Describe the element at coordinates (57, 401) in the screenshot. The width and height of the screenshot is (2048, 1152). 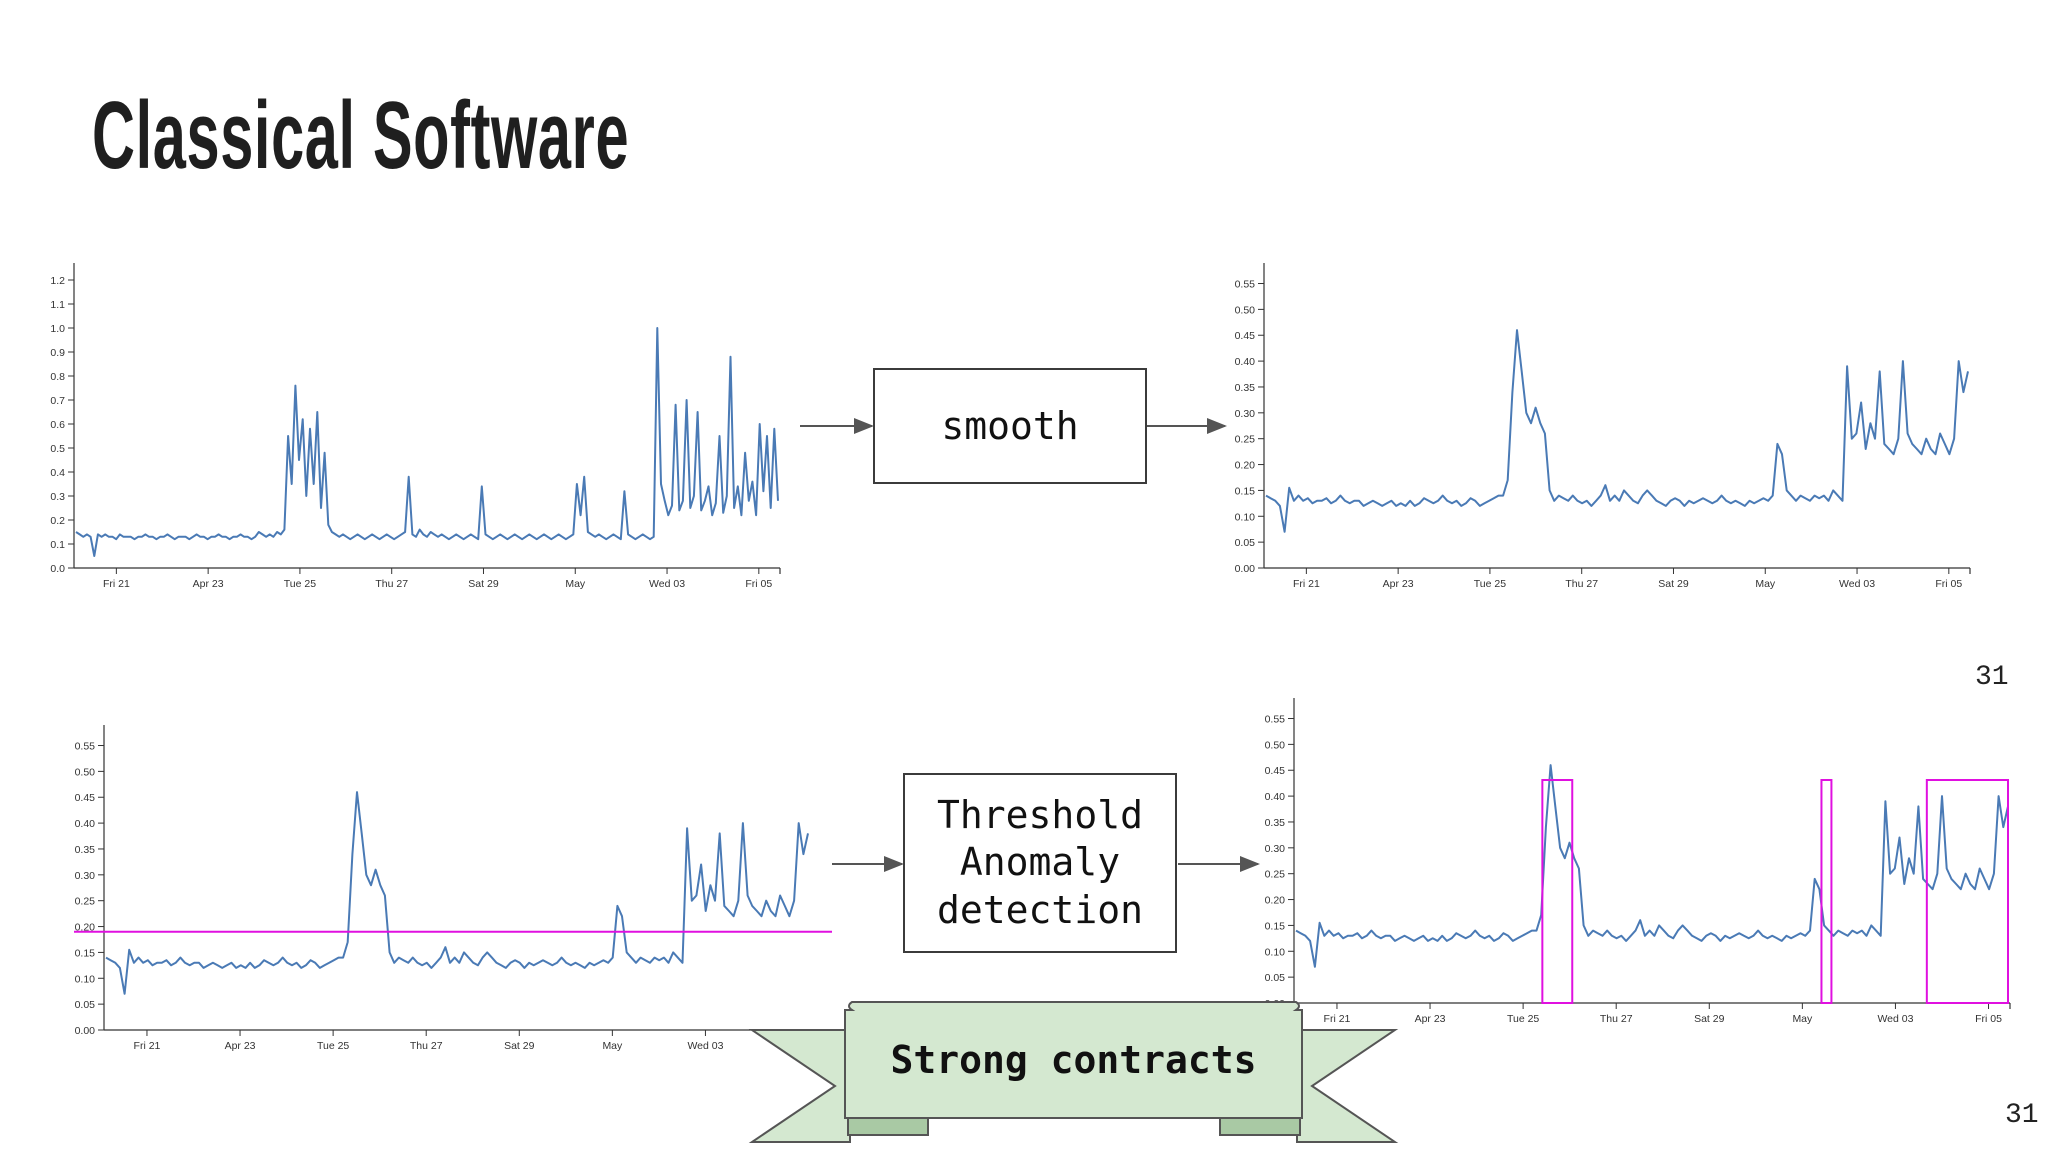
I see `y-tick-label: 0.7` at that location.